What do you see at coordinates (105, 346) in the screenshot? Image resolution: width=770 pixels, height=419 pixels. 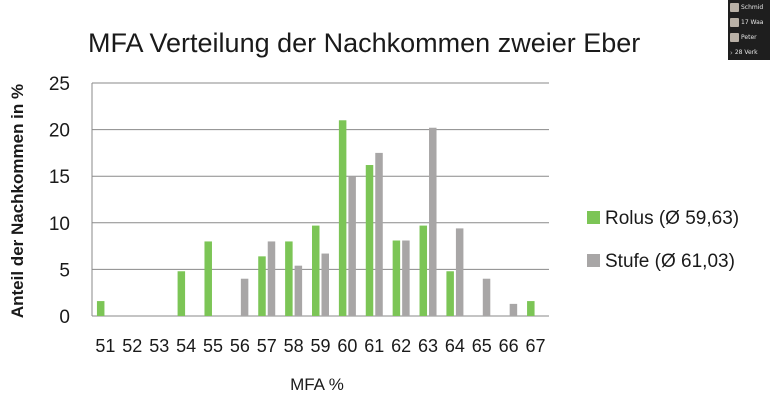 I see `x-tick-label: 51` at bounding box center [105, 346].